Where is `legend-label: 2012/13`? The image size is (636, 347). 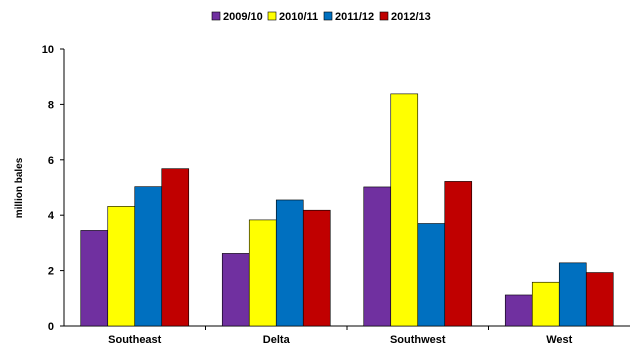 legend-label: 2012/13 is located at coordinates (411, 17).